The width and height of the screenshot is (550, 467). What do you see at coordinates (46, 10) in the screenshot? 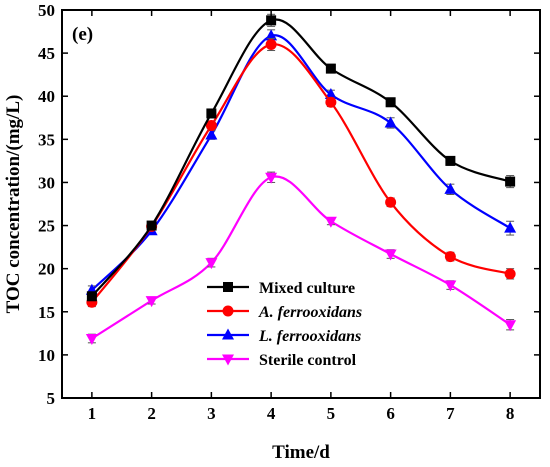
I see `y-tick-label: 50` at bounding box center [46, 10].